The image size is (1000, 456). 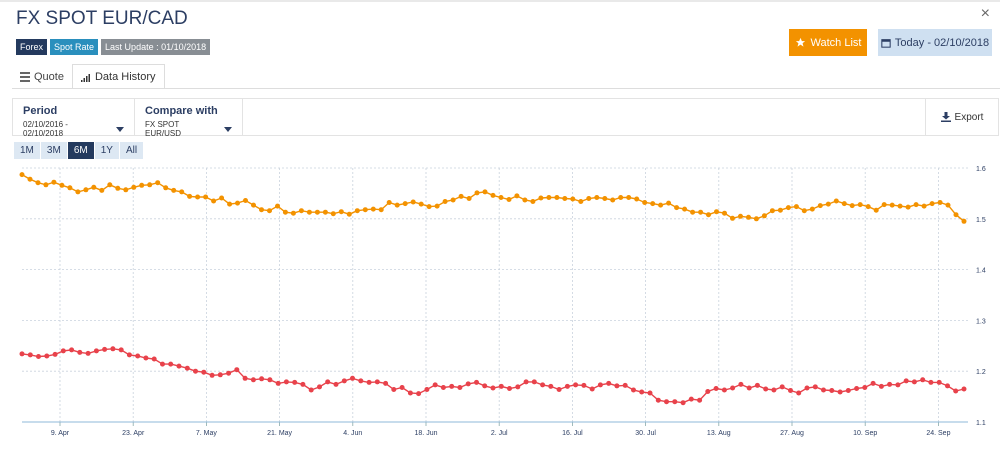 I want to click on tab-divider, so click(x=506, y=88).